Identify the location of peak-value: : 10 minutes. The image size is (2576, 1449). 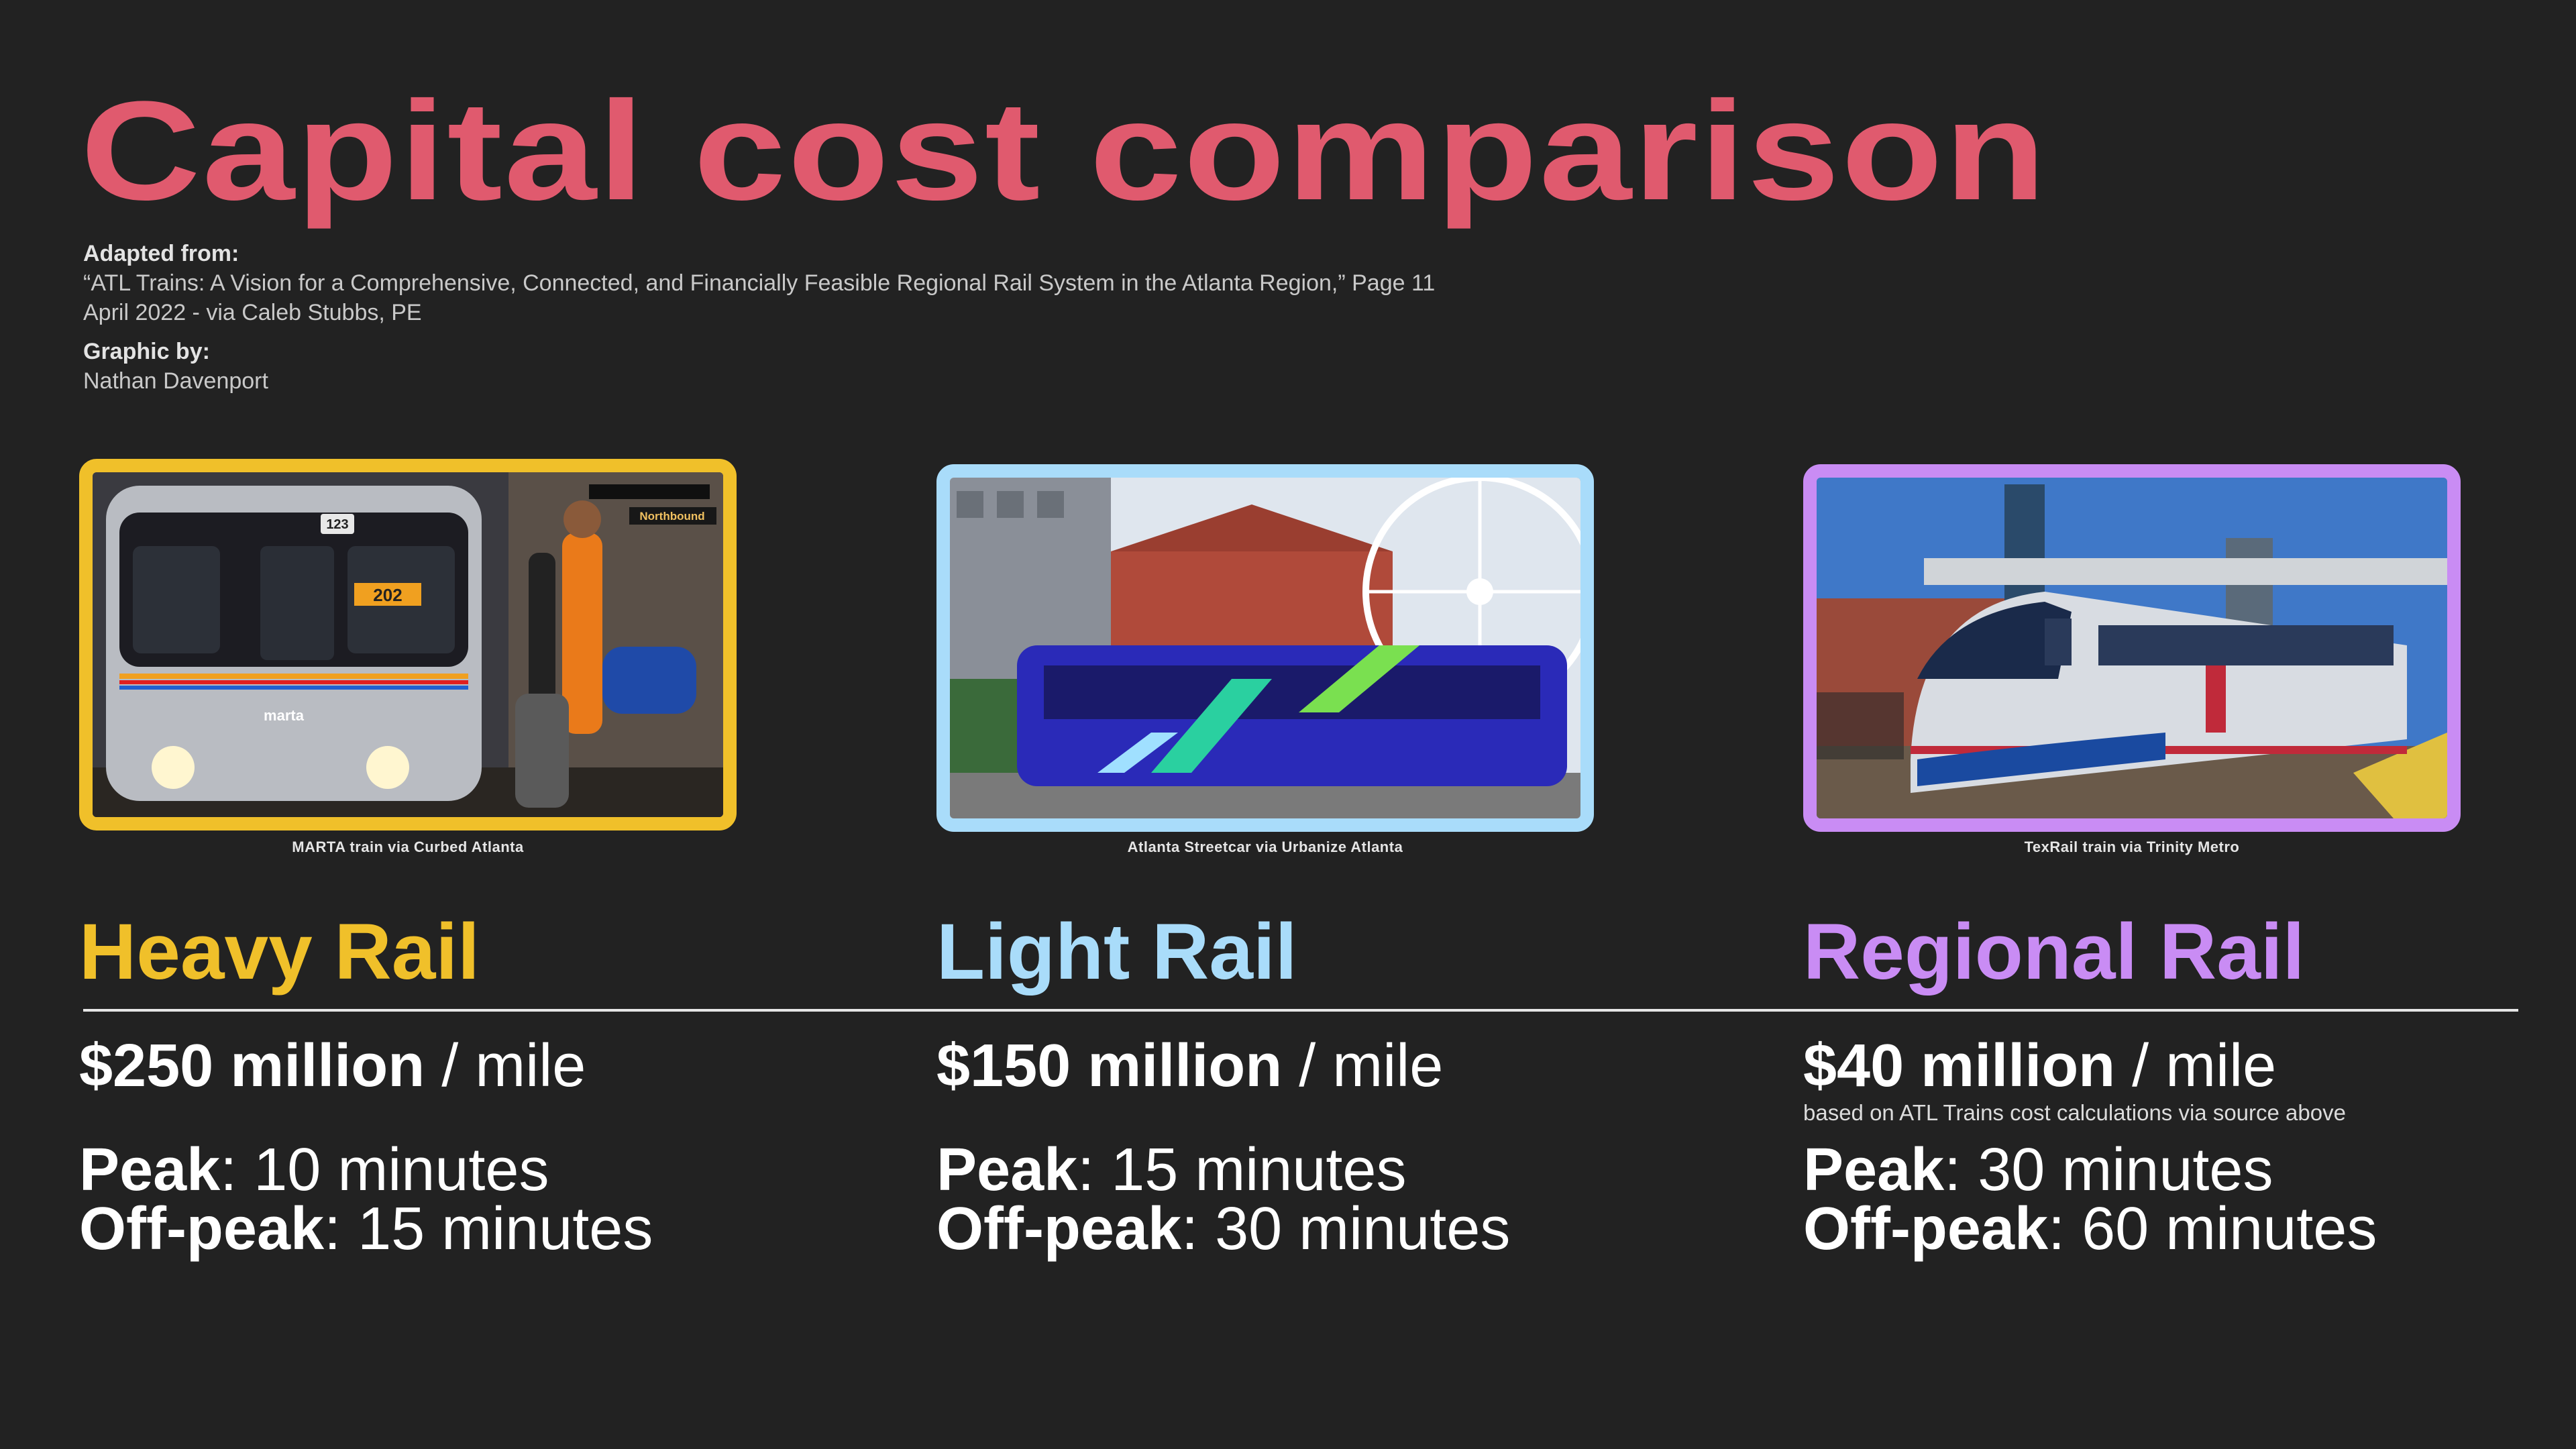
(384, 1169).